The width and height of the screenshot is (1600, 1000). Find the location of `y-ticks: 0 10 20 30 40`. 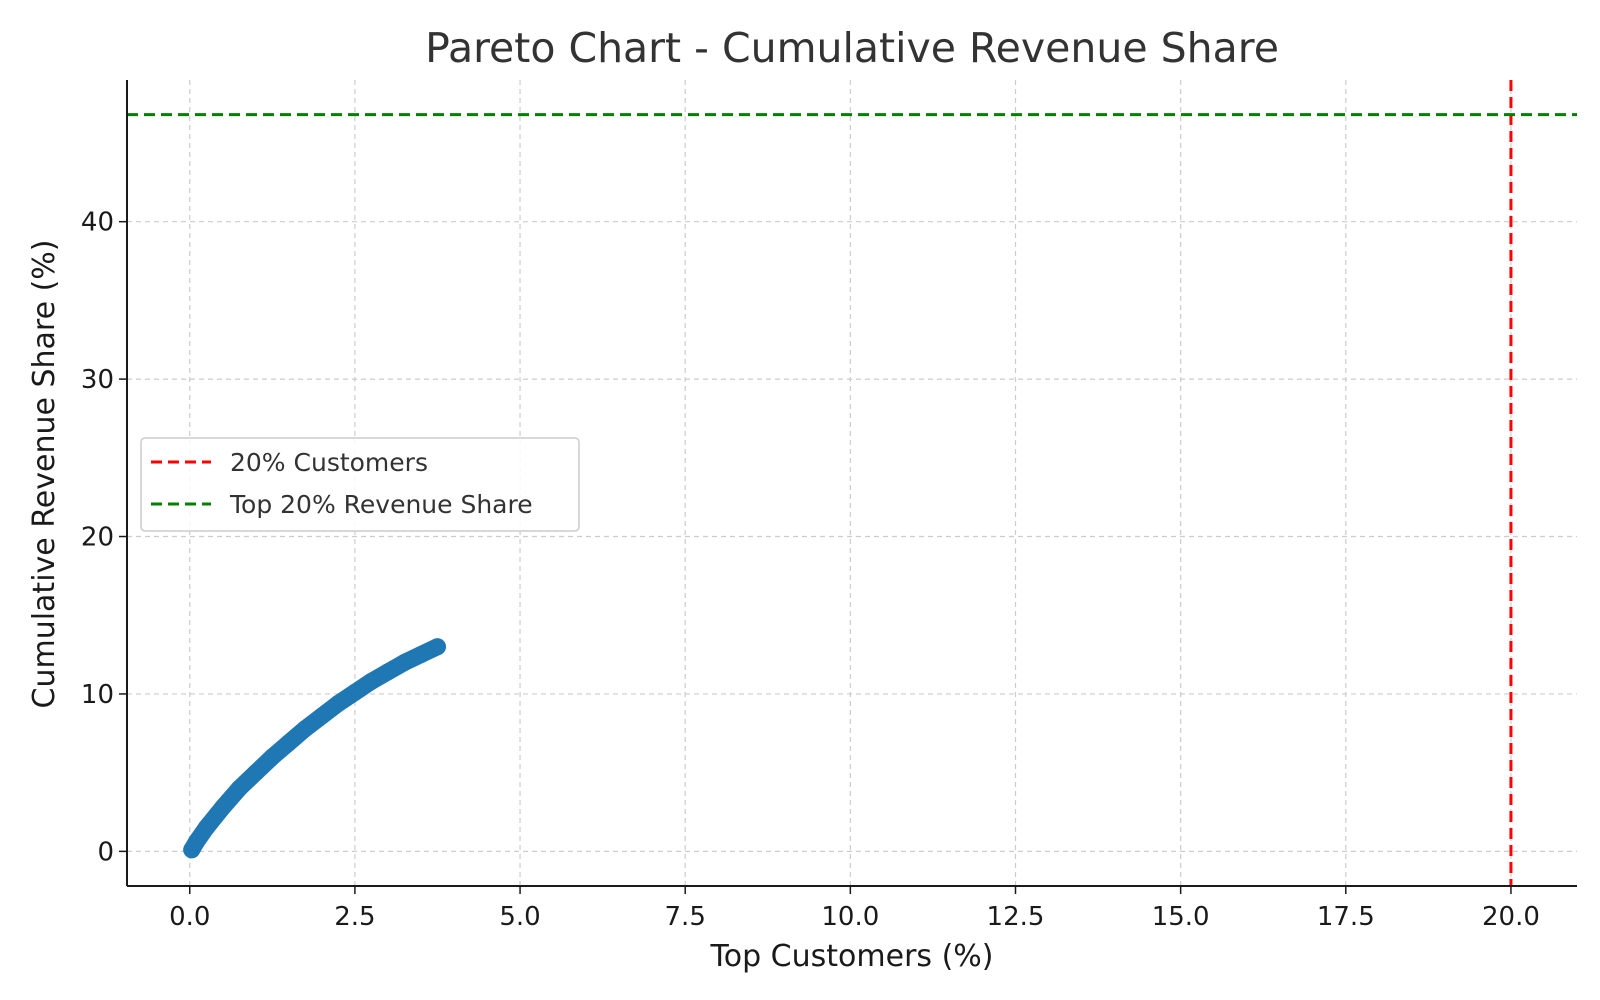

y-ticks: 0 10 20 30 40 is located at coordinates (104, 537).